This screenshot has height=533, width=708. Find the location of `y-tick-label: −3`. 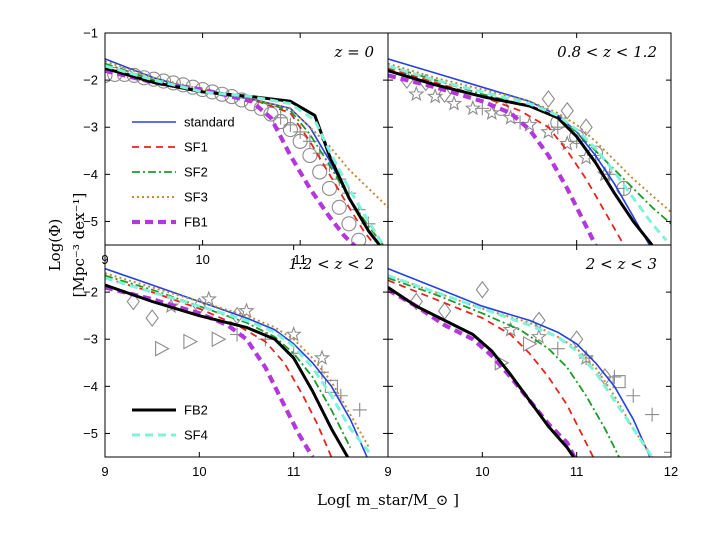

y-tick-label: −3 is located at coordinates (90, 127).